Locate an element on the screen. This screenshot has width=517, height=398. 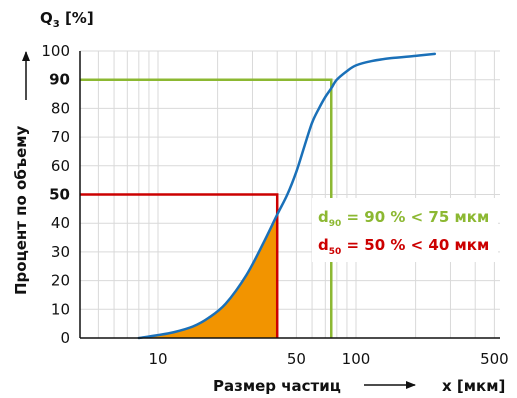
y-tick-label: 20 is located at coordinates (60, 281).